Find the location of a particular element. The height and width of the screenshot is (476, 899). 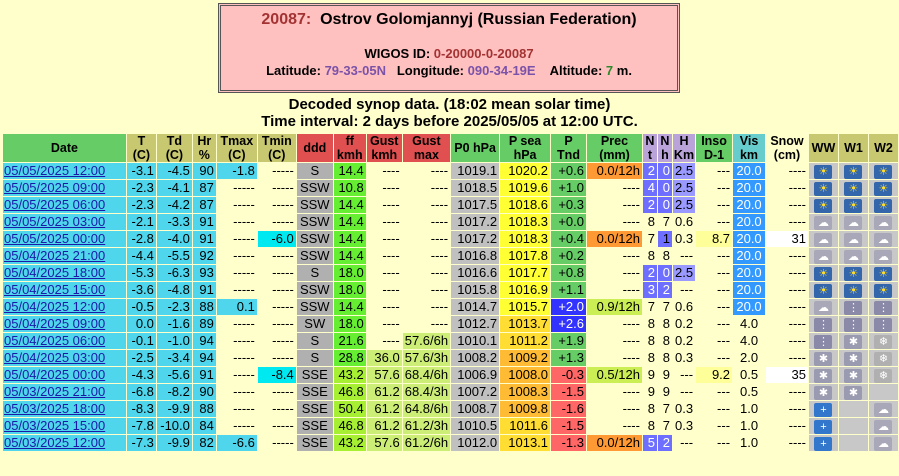

date-link: 05/05/2025 03:00 is located at coordinates (55, 221).